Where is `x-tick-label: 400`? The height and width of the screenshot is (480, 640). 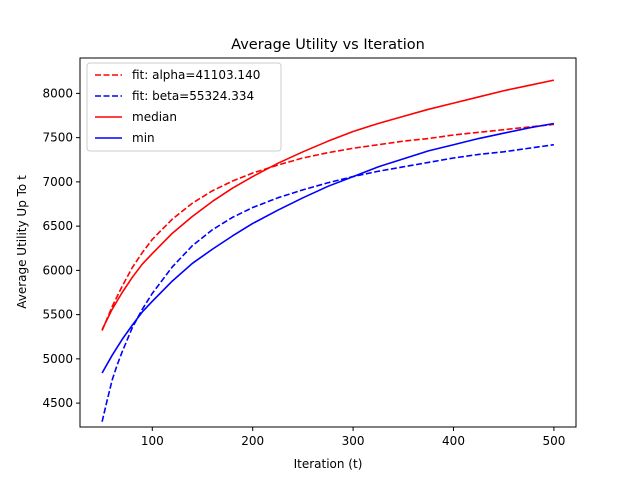 x-tick-label: 400 is located at coordinates (453, 441).